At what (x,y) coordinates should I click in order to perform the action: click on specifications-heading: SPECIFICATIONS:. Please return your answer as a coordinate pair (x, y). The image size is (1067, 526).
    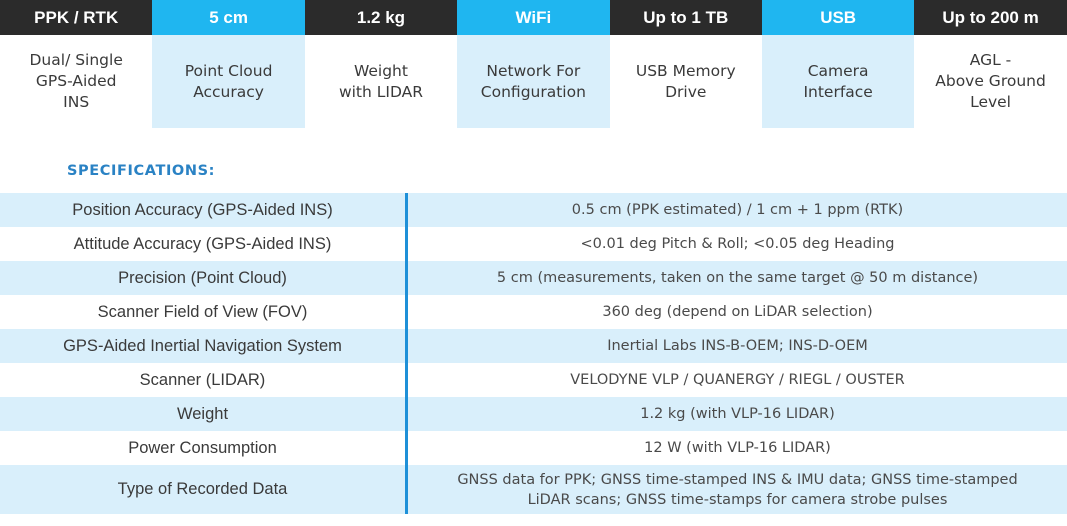
    Looking at the image, I should click on (141, 171).